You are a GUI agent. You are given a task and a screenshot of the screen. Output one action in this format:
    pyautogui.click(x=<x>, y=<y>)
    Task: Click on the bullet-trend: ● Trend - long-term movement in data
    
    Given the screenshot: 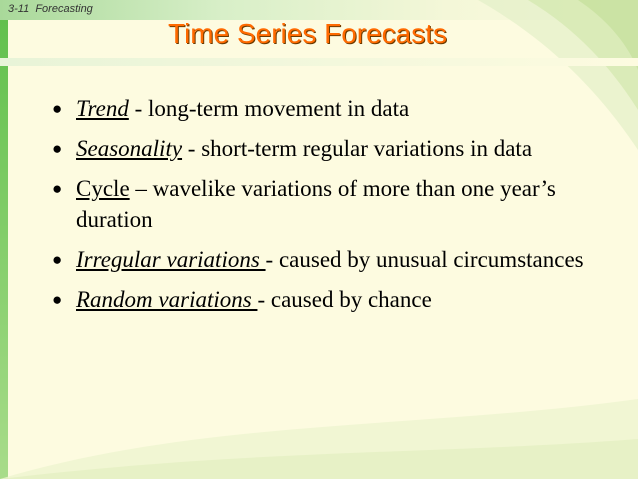 What is the action you would take?
    pyautogui.click(x=332, y=108)
    